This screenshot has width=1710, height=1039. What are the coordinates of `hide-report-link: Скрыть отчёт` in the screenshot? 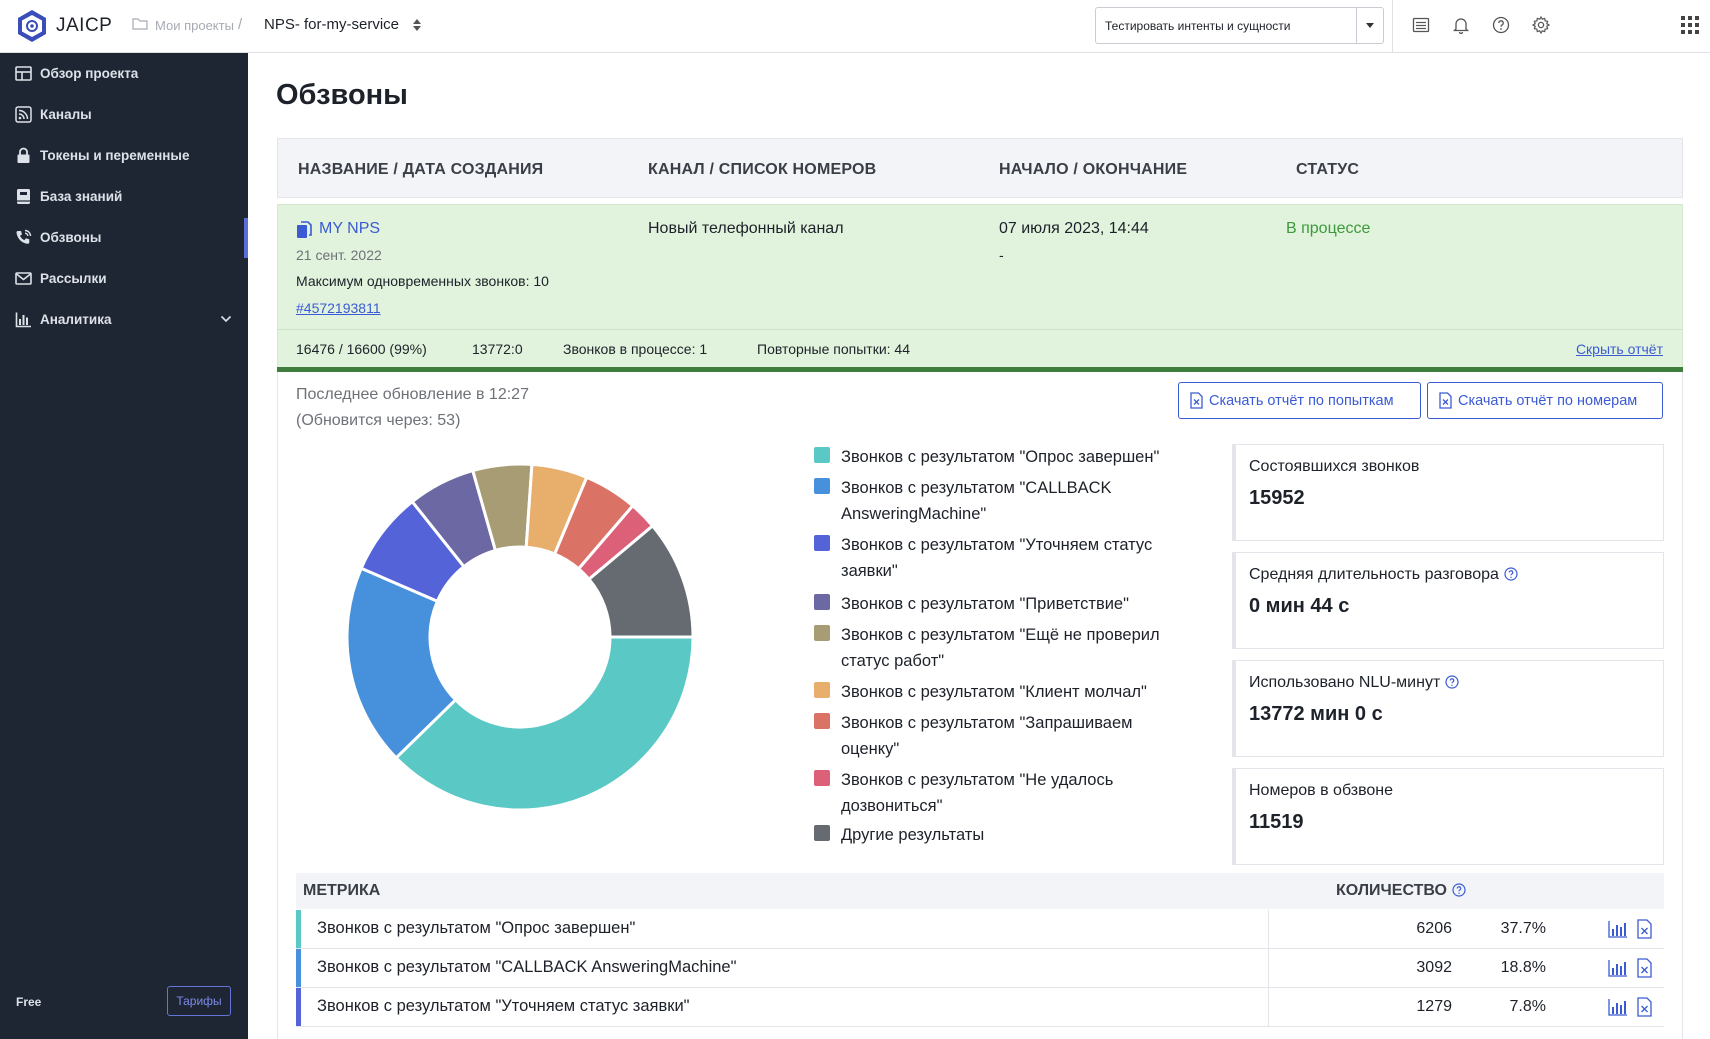 It's located at (1619, 349).